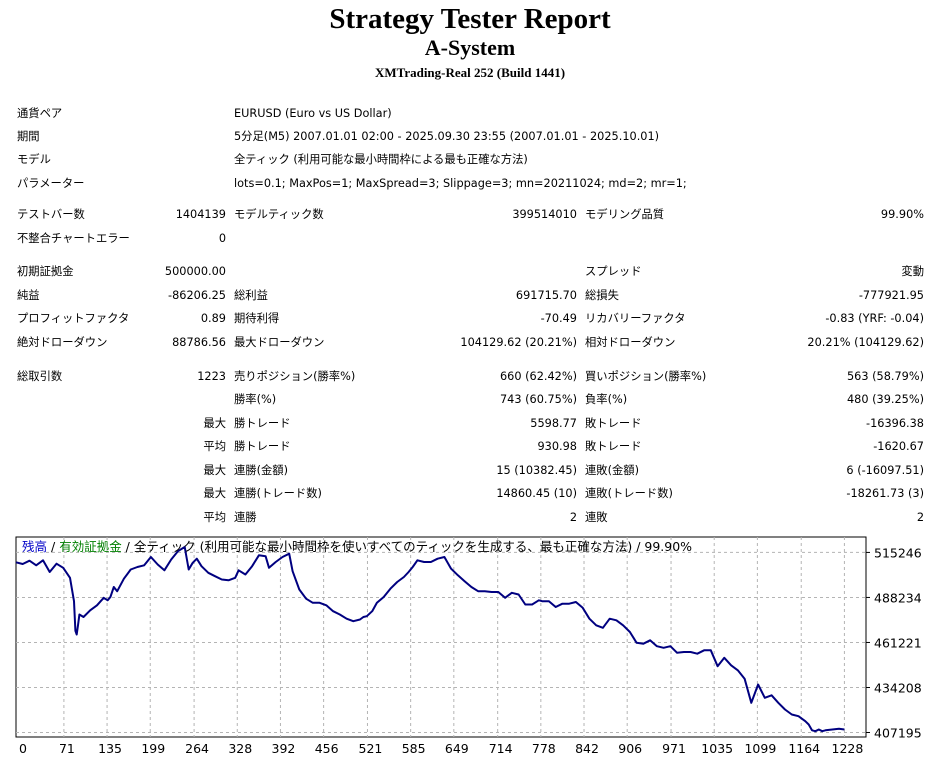  What do you see at coordinates (262, 423) in the screenshot?
I see `largest-win-label: 勝トレード` at bounding box center [262, 423].